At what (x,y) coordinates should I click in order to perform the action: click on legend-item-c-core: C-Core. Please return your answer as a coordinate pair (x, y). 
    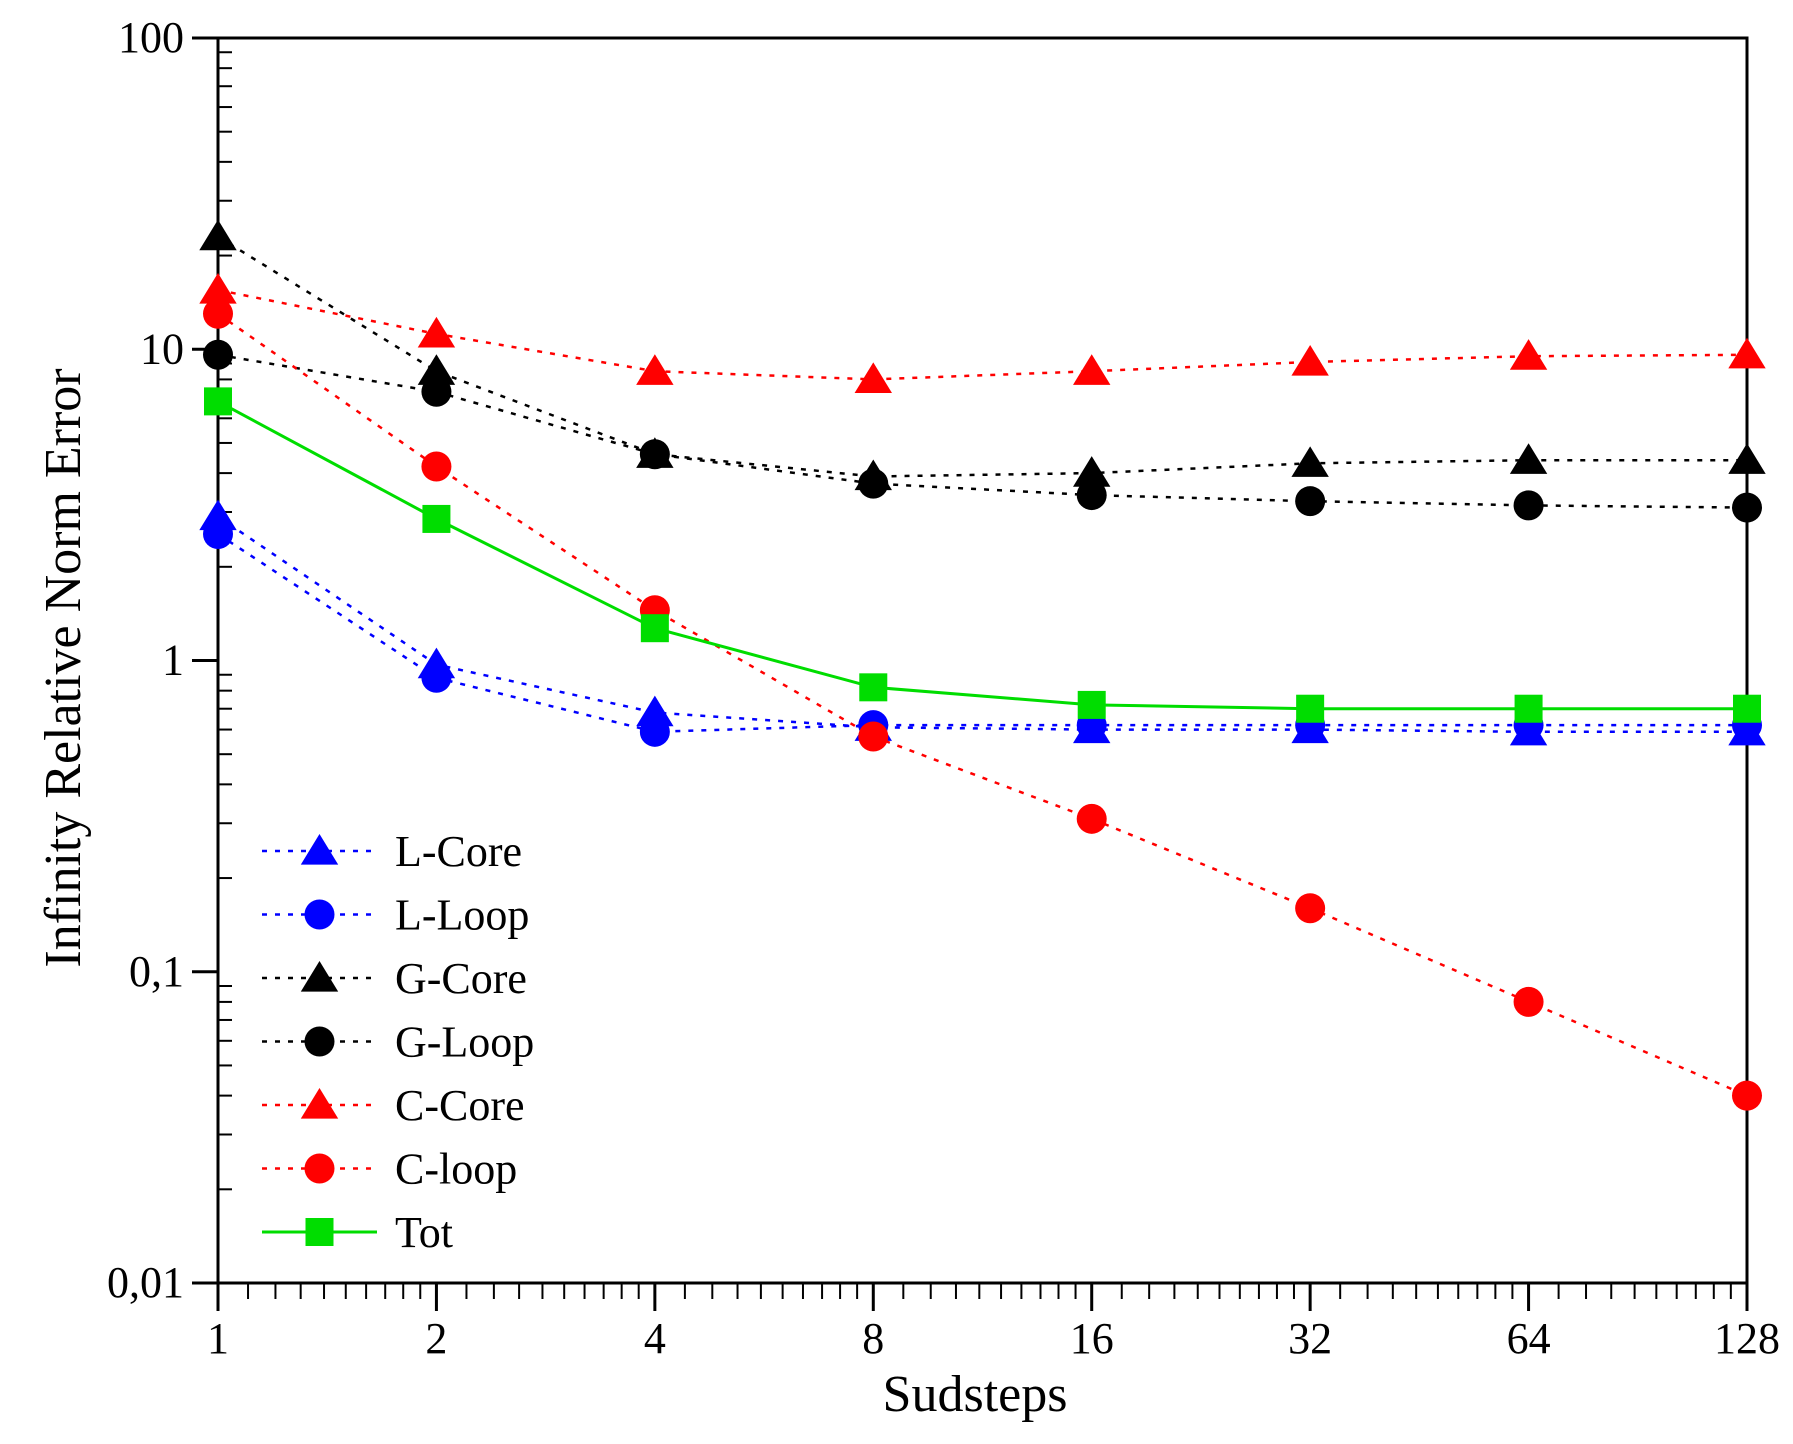
    Looking at the image, I should click on (393, 1105).